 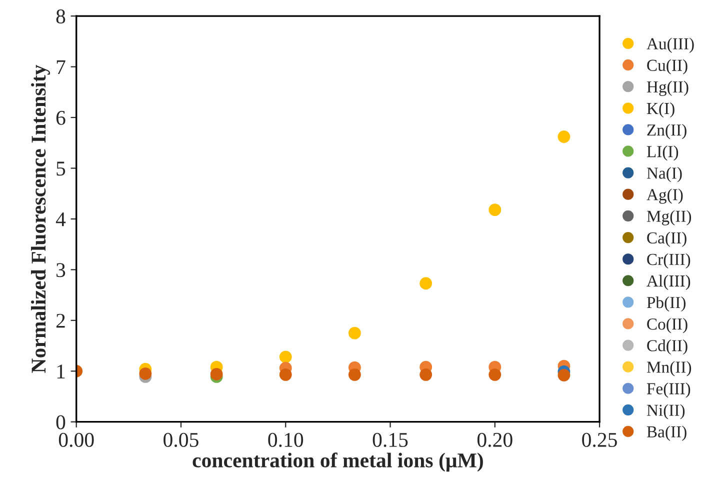 I want to click on x-tick-label: 0.15, so click(x=390, y=440).